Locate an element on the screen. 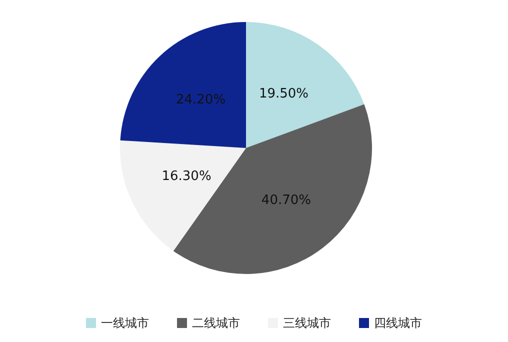 The height and width of the screenshot is (342, 508). data-label: 24.20% is located at coordinates (201, 100).